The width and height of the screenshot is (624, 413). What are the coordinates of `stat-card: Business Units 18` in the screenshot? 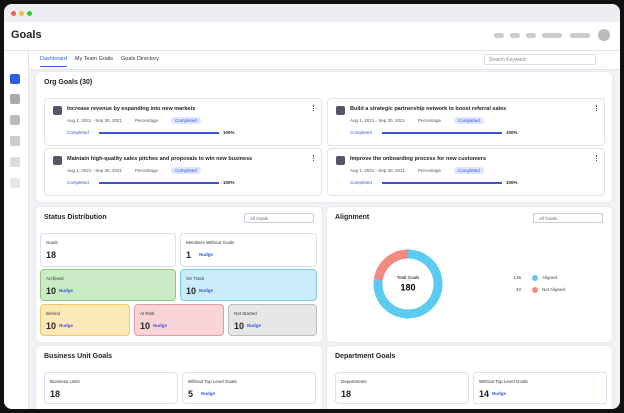 It's located at (111, 388).